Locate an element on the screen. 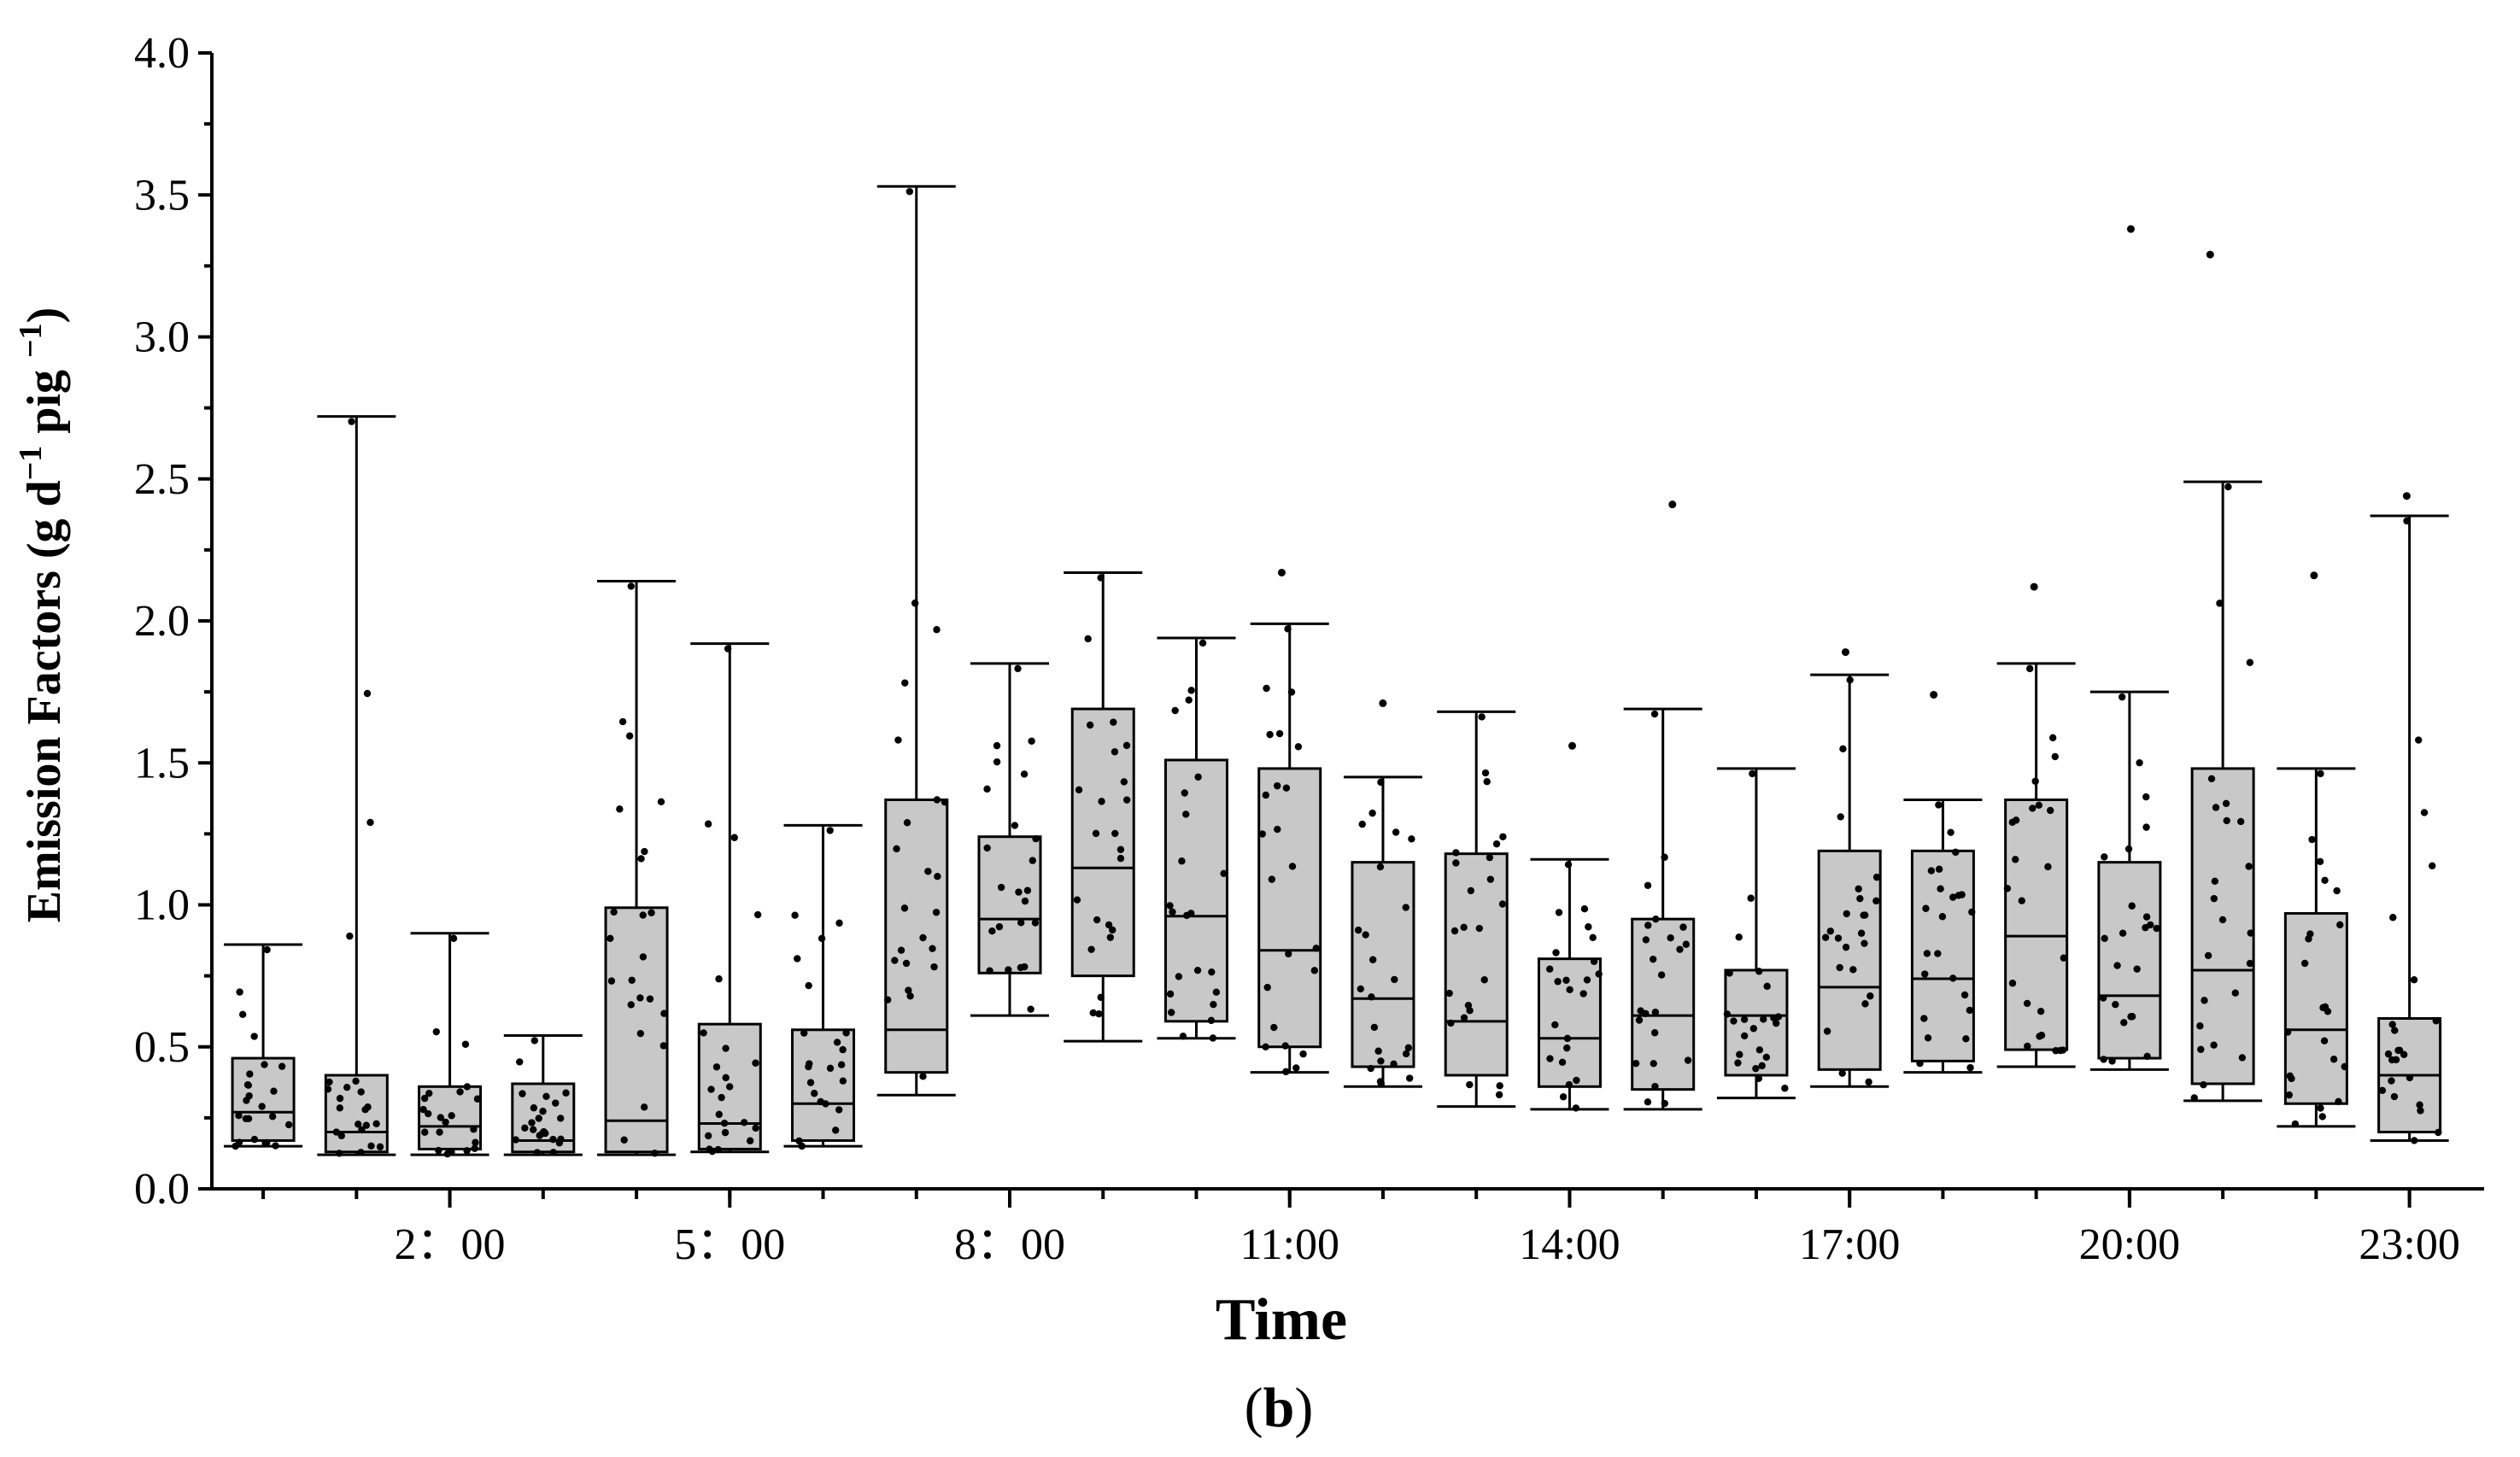  y-tick-label: 3.5 is located at coordinates (162, 195).